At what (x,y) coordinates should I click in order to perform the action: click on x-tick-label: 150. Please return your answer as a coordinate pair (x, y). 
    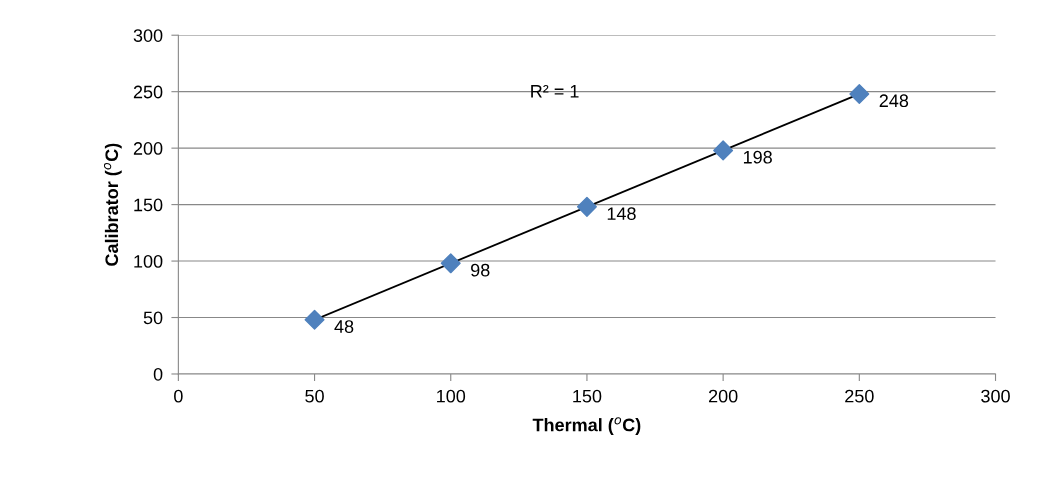
    Looking at the image, I should click on (587, 396).